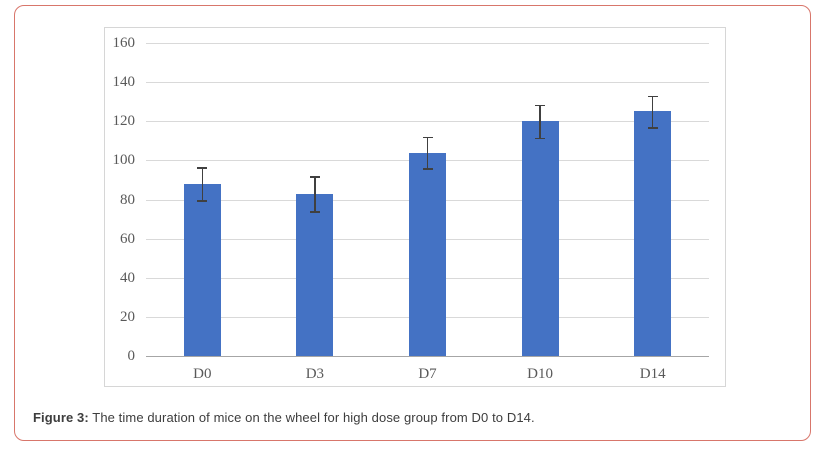  What do you see at coordinates (124, 82) in the screenshot?
I see `y-tick-label: 140` at bounding box center [124, 82].